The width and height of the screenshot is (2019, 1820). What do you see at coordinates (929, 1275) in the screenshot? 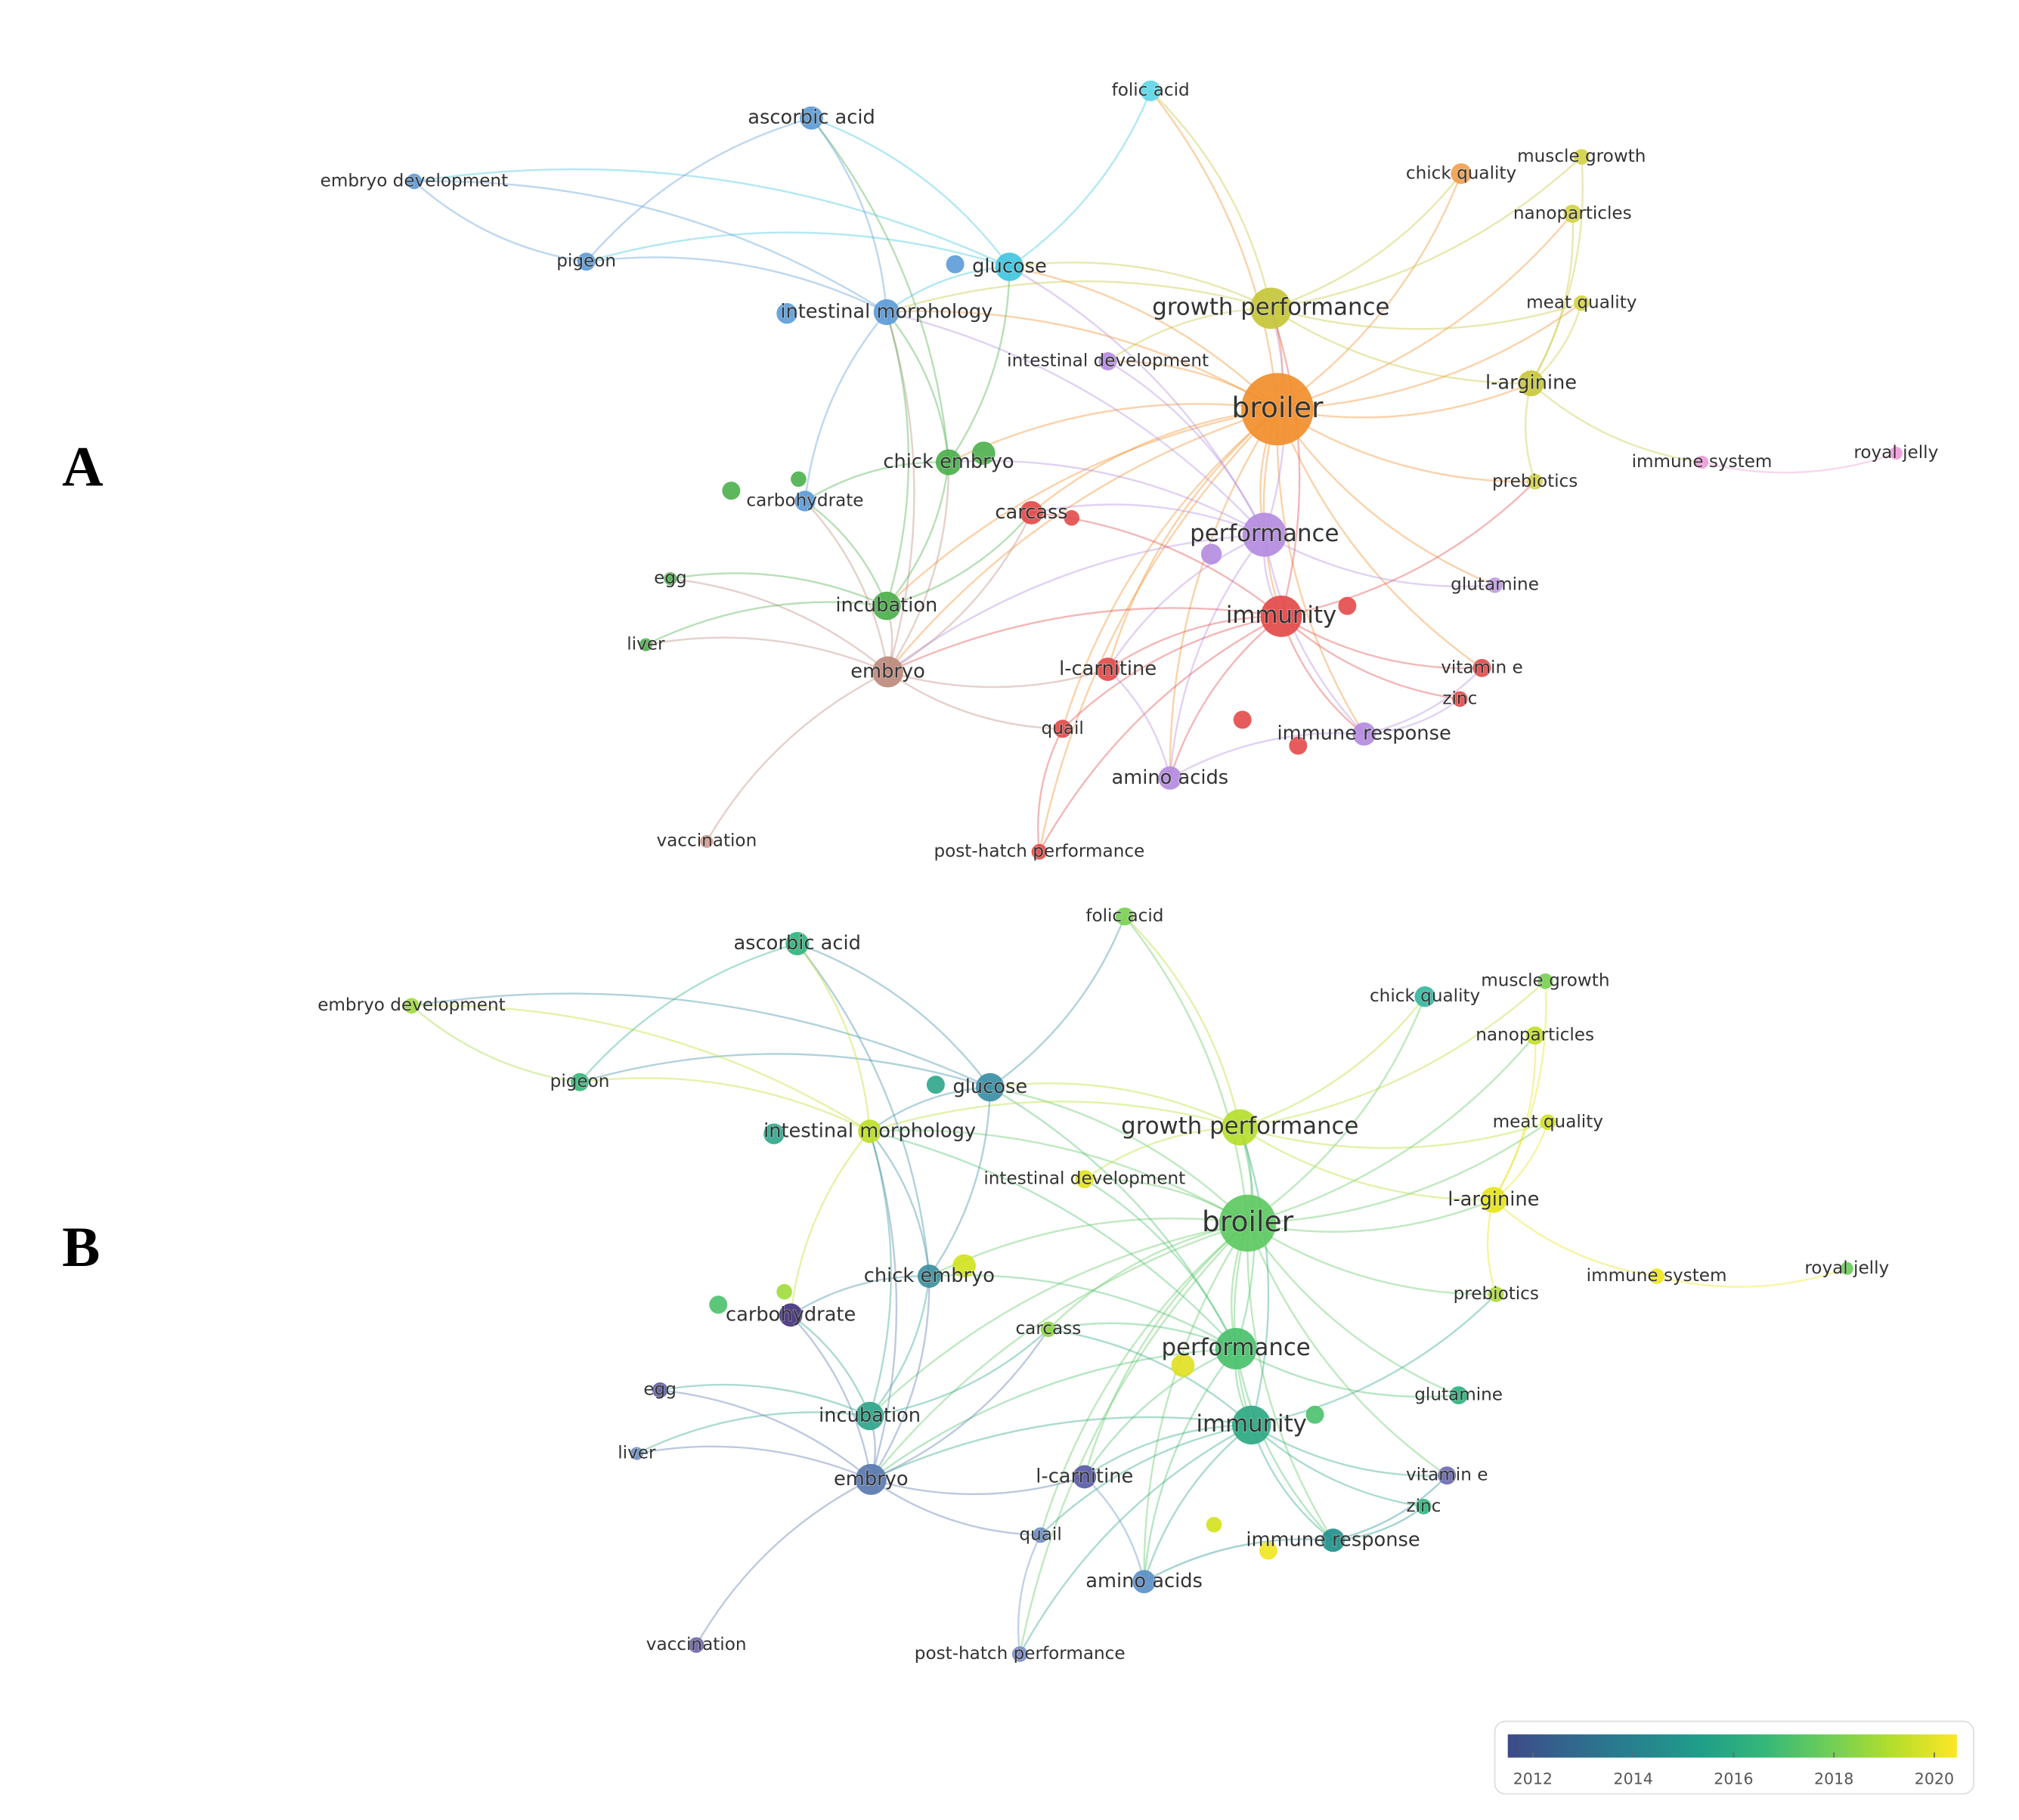
I see `node-label: chick embryo` at bounding box center [929, 1275].